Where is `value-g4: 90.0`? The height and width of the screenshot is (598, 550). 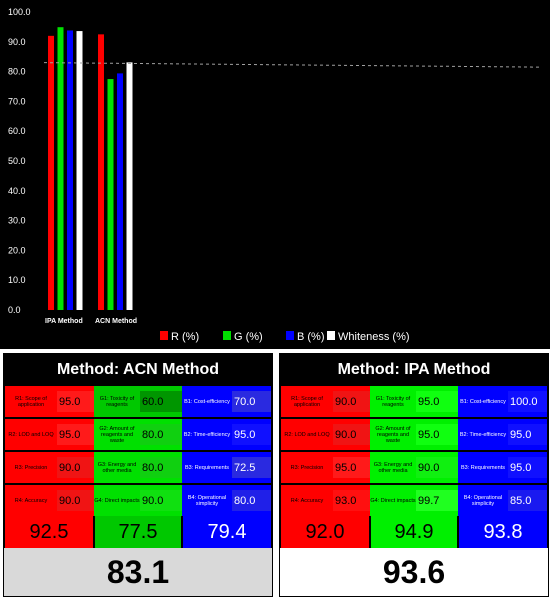 value-g4: 90.0 is located at coordinates (161, 500).